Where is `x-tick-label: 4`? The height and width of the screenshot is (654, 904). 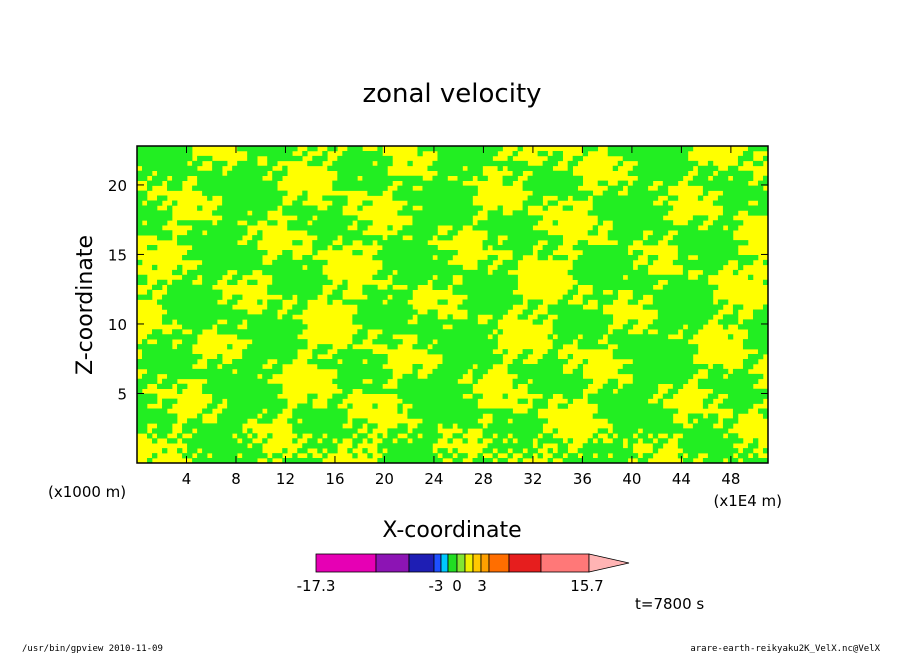 x-tick-label: 4 is located at coordinates (187, 479).